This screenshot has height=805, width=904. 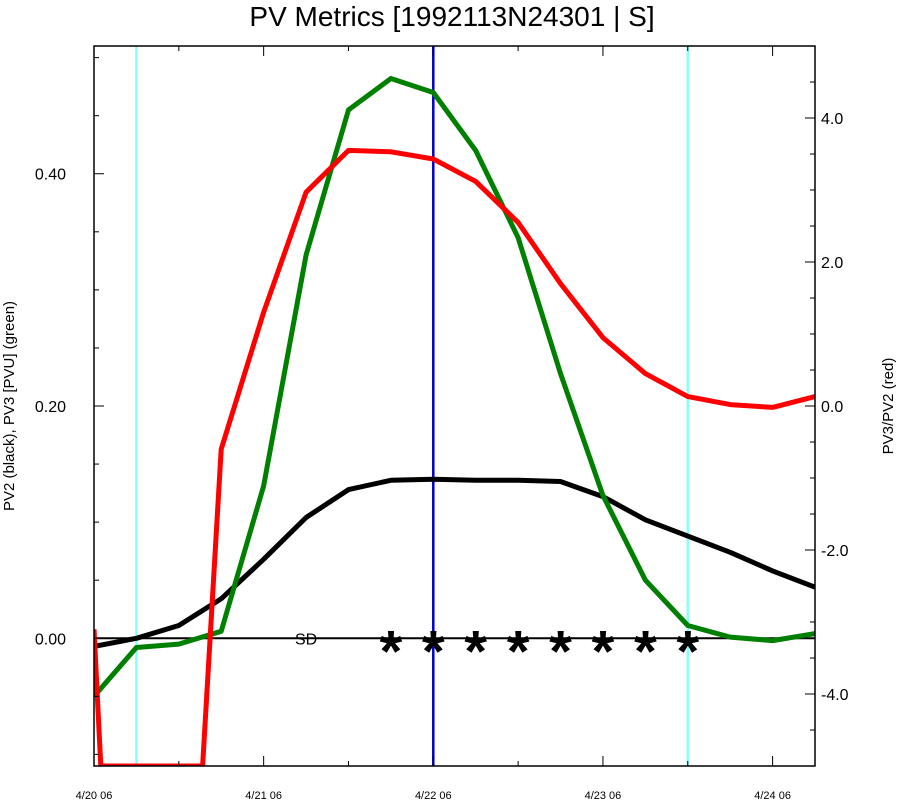 What do you see at coordinates (475, 651) in the screenshot?
I see `star-marker-2: *` at bounding box center [475, 651].